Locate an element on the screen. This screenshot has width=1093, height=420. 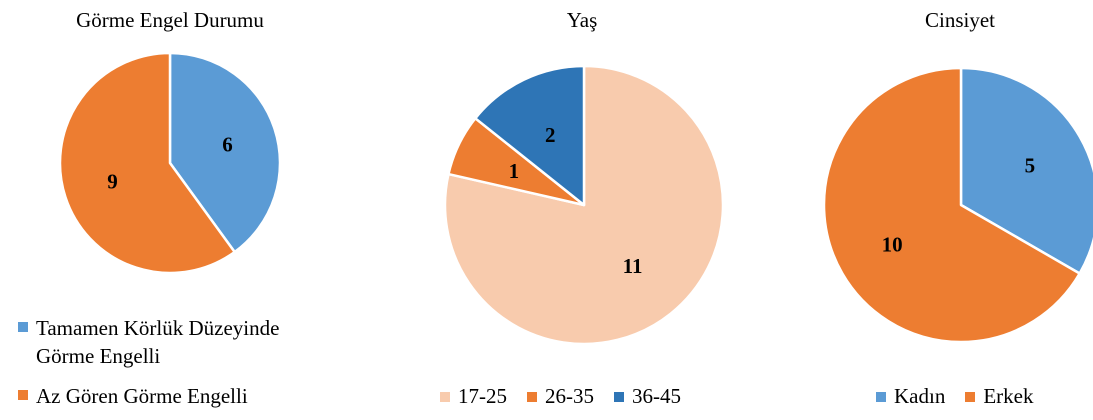
legend-item-az-goren: Az Gören Görme Engelli is located at coordinates (148, 396).